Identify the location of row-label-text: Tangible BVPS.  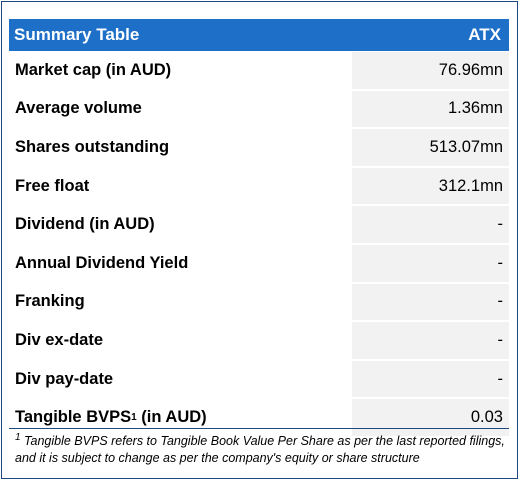
(73, 417).